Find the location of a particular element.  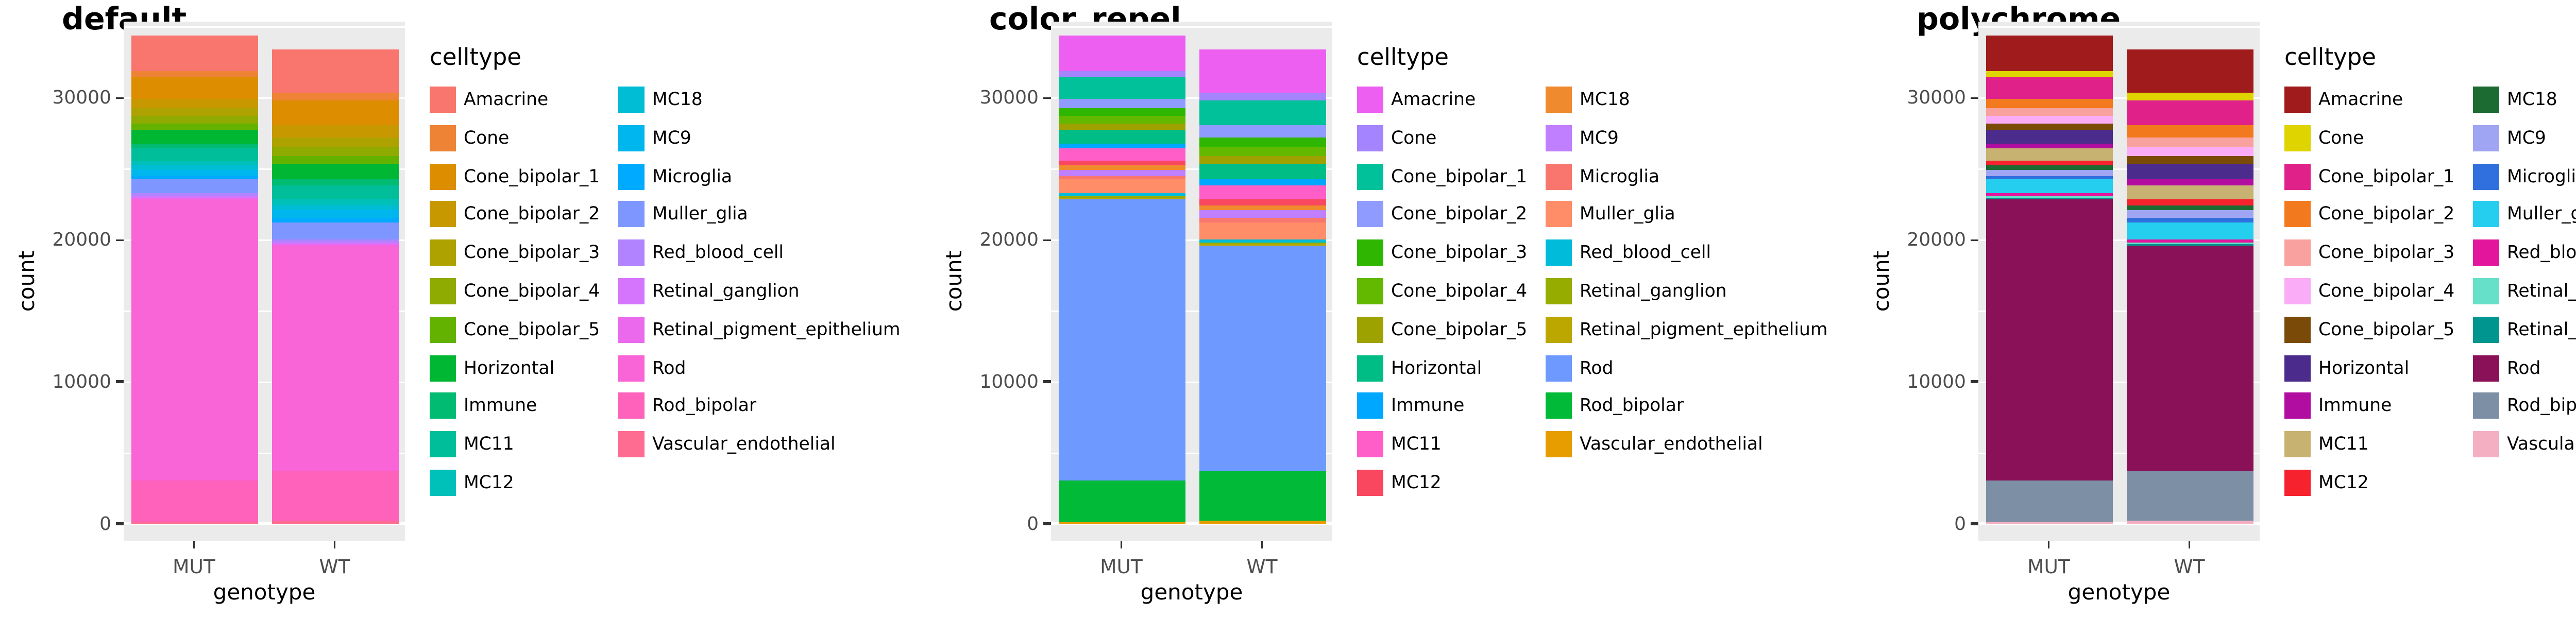

legend-label: MC18 is located at coordinates (1605, 99).